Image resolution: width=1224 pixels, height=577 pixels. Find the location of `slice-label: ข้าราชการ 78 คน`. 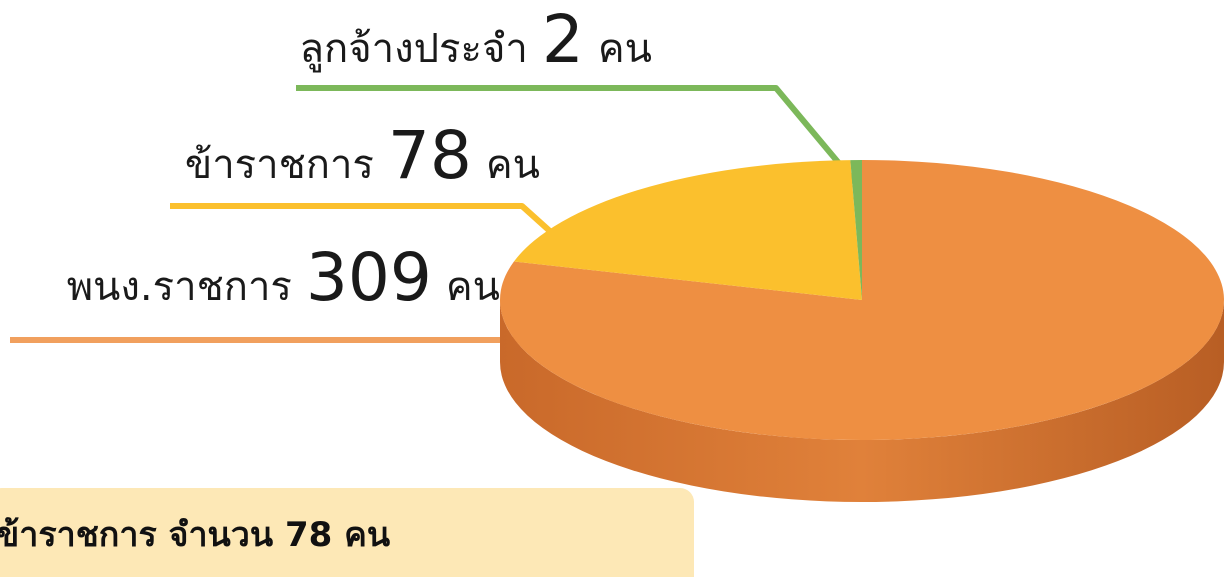

slice-label: ข้าราชการ 78 คน is located at coordinates (362, 155).